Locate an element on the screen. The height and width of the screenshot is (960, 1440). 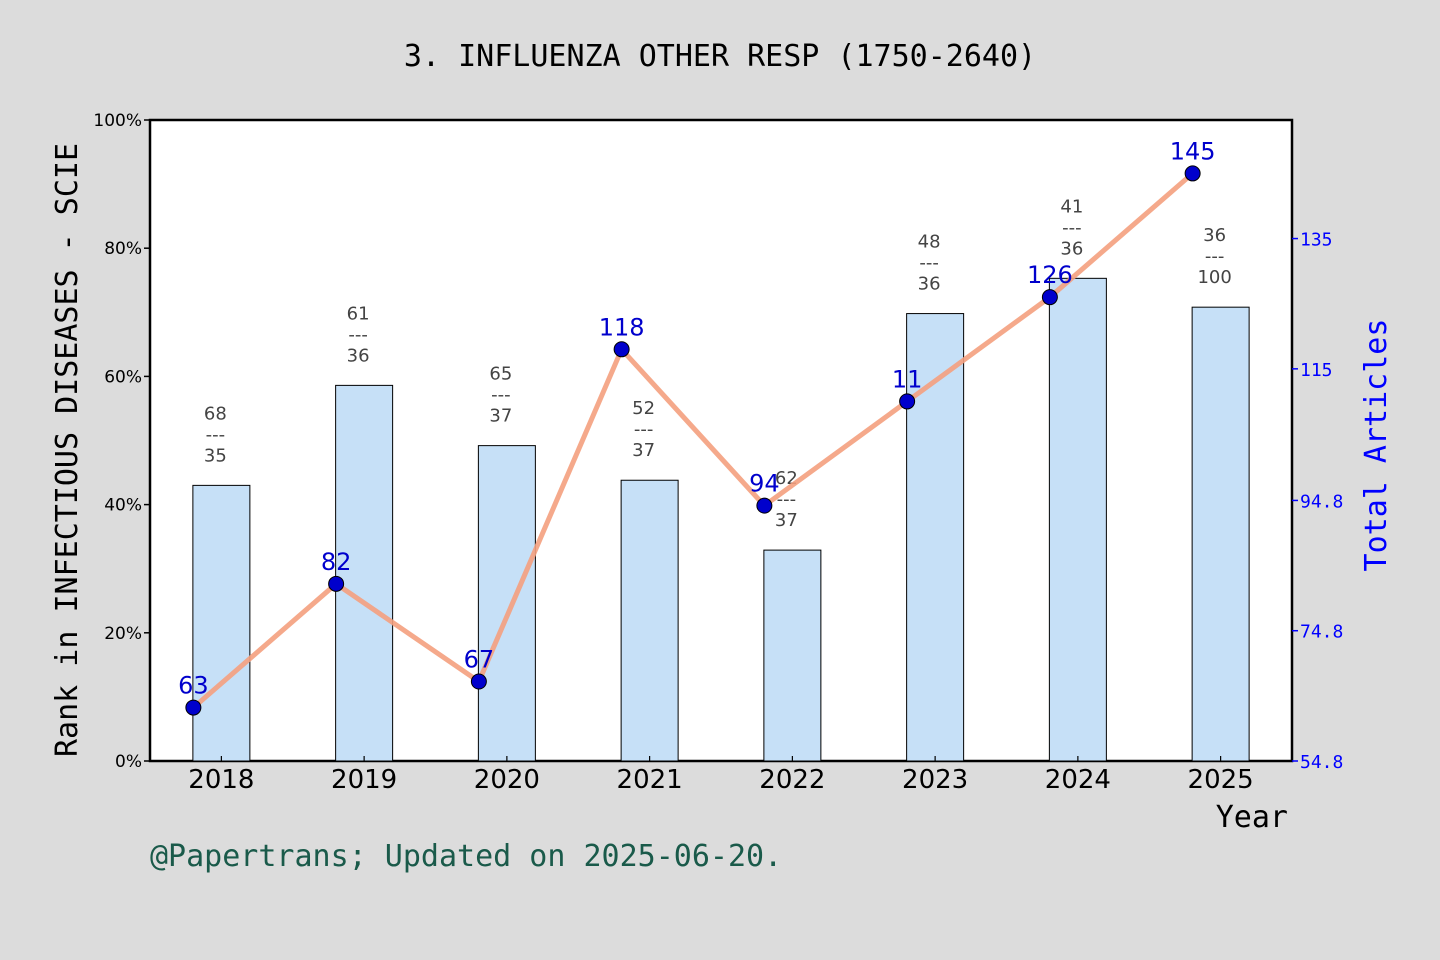
articles-label-2020: 67 is located at coordinates (479, 660).